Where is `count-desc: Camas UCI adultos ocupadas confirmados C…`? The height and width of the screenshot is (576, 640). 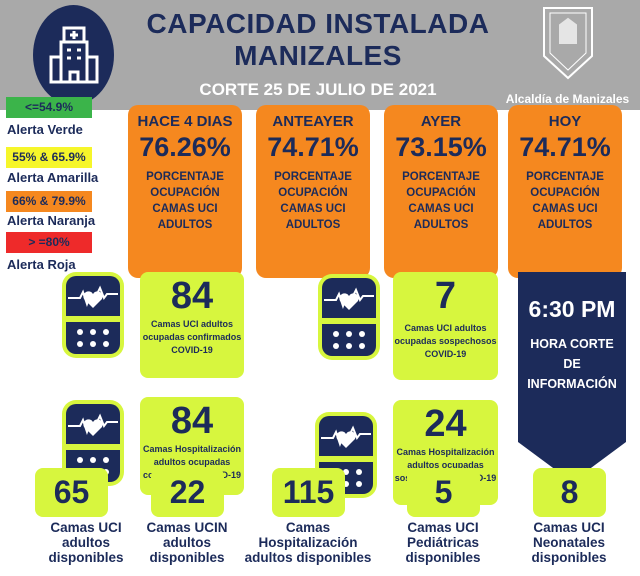 count-desc: Camas UCI adultos ocupadas confirmados C… is located at coordinates (192, 337).